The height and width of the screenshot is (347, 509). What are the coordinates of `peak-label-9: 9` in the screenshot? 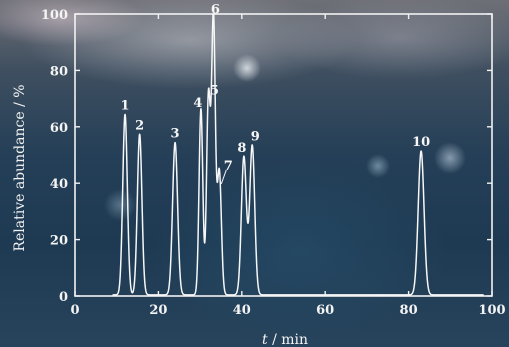 It's located at (255, 137).